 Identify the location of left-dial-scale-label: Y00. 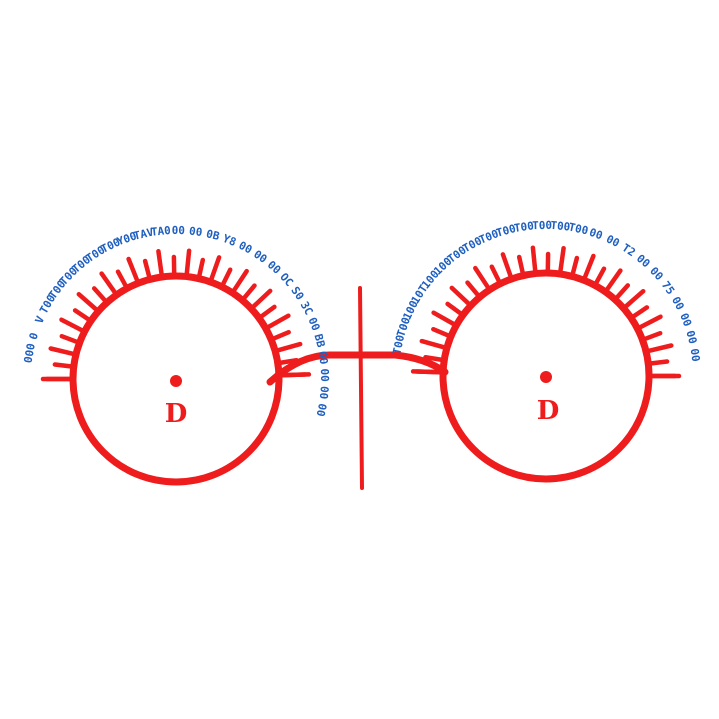
(126, 238).